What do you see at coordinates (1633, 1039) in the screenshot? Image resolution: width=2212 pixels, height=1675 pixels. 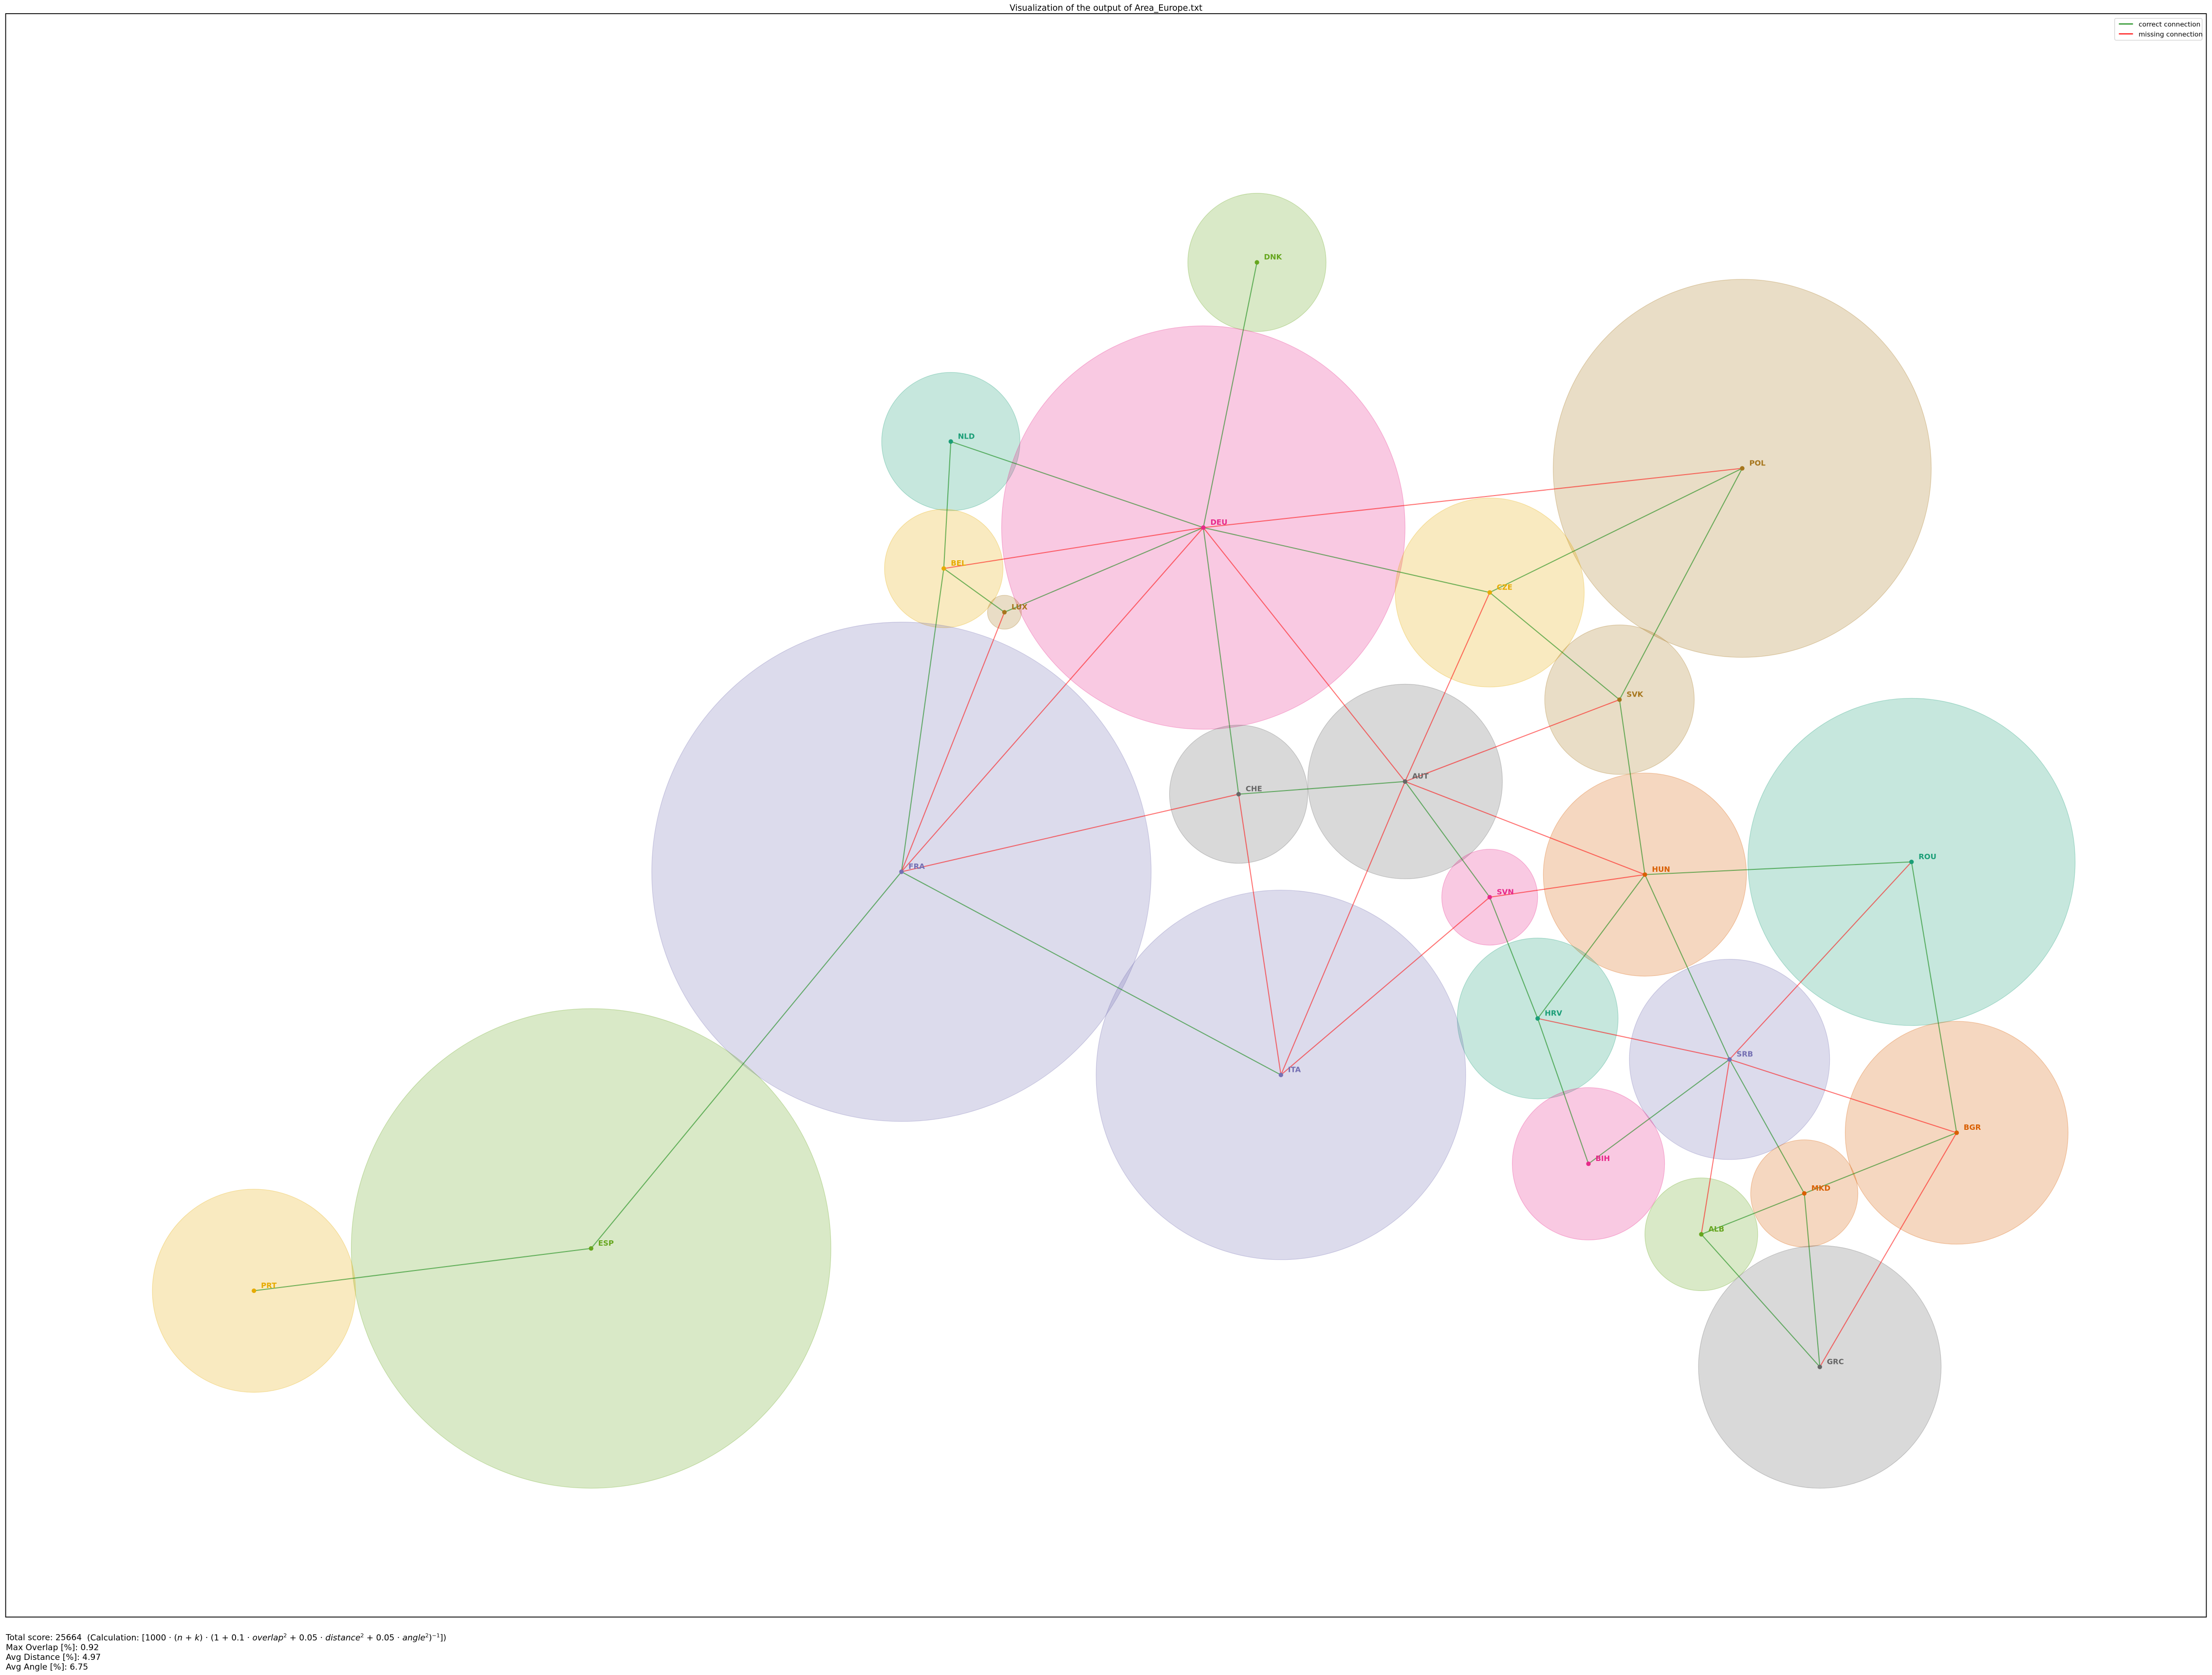 I see `missing-connection-hrv-srb` at bounding box center [1633, 1039].